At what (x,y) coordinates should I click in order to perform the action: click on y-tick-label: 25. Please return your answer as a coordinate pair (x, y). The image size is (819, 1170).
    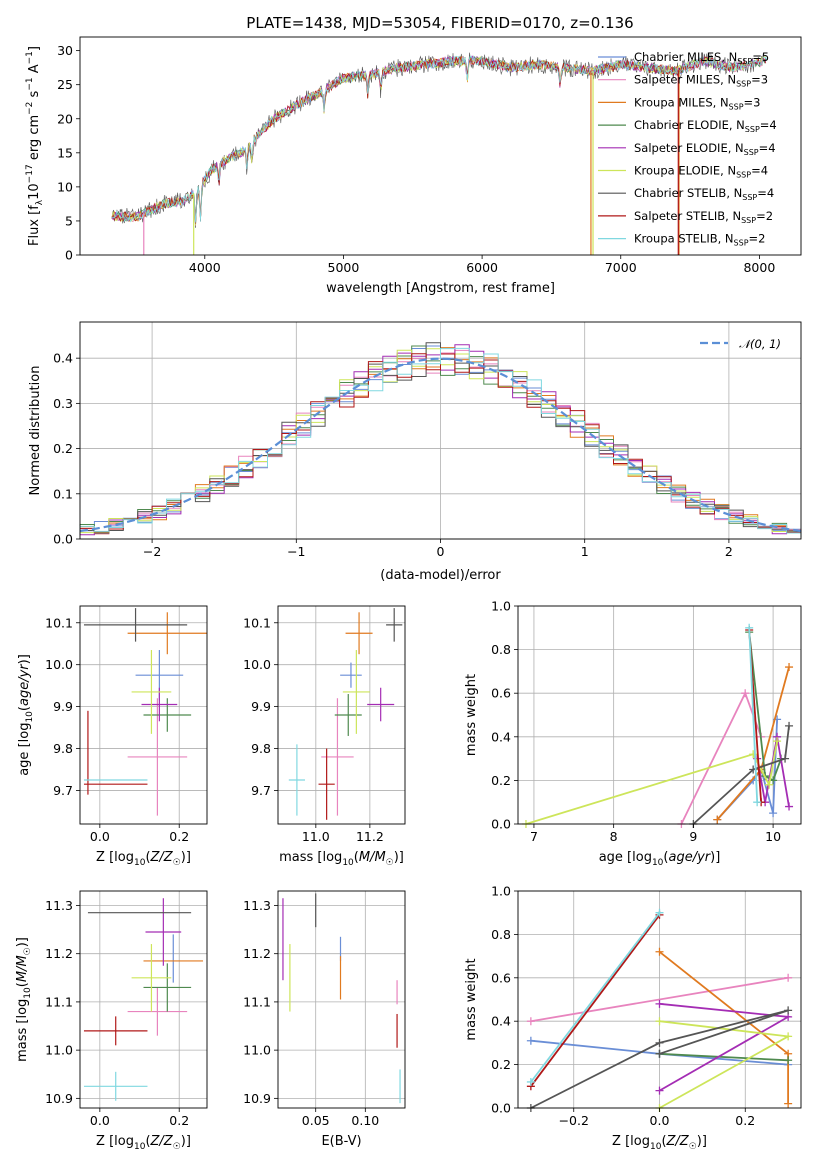
    Looking at the image, I should click on (65, 84).